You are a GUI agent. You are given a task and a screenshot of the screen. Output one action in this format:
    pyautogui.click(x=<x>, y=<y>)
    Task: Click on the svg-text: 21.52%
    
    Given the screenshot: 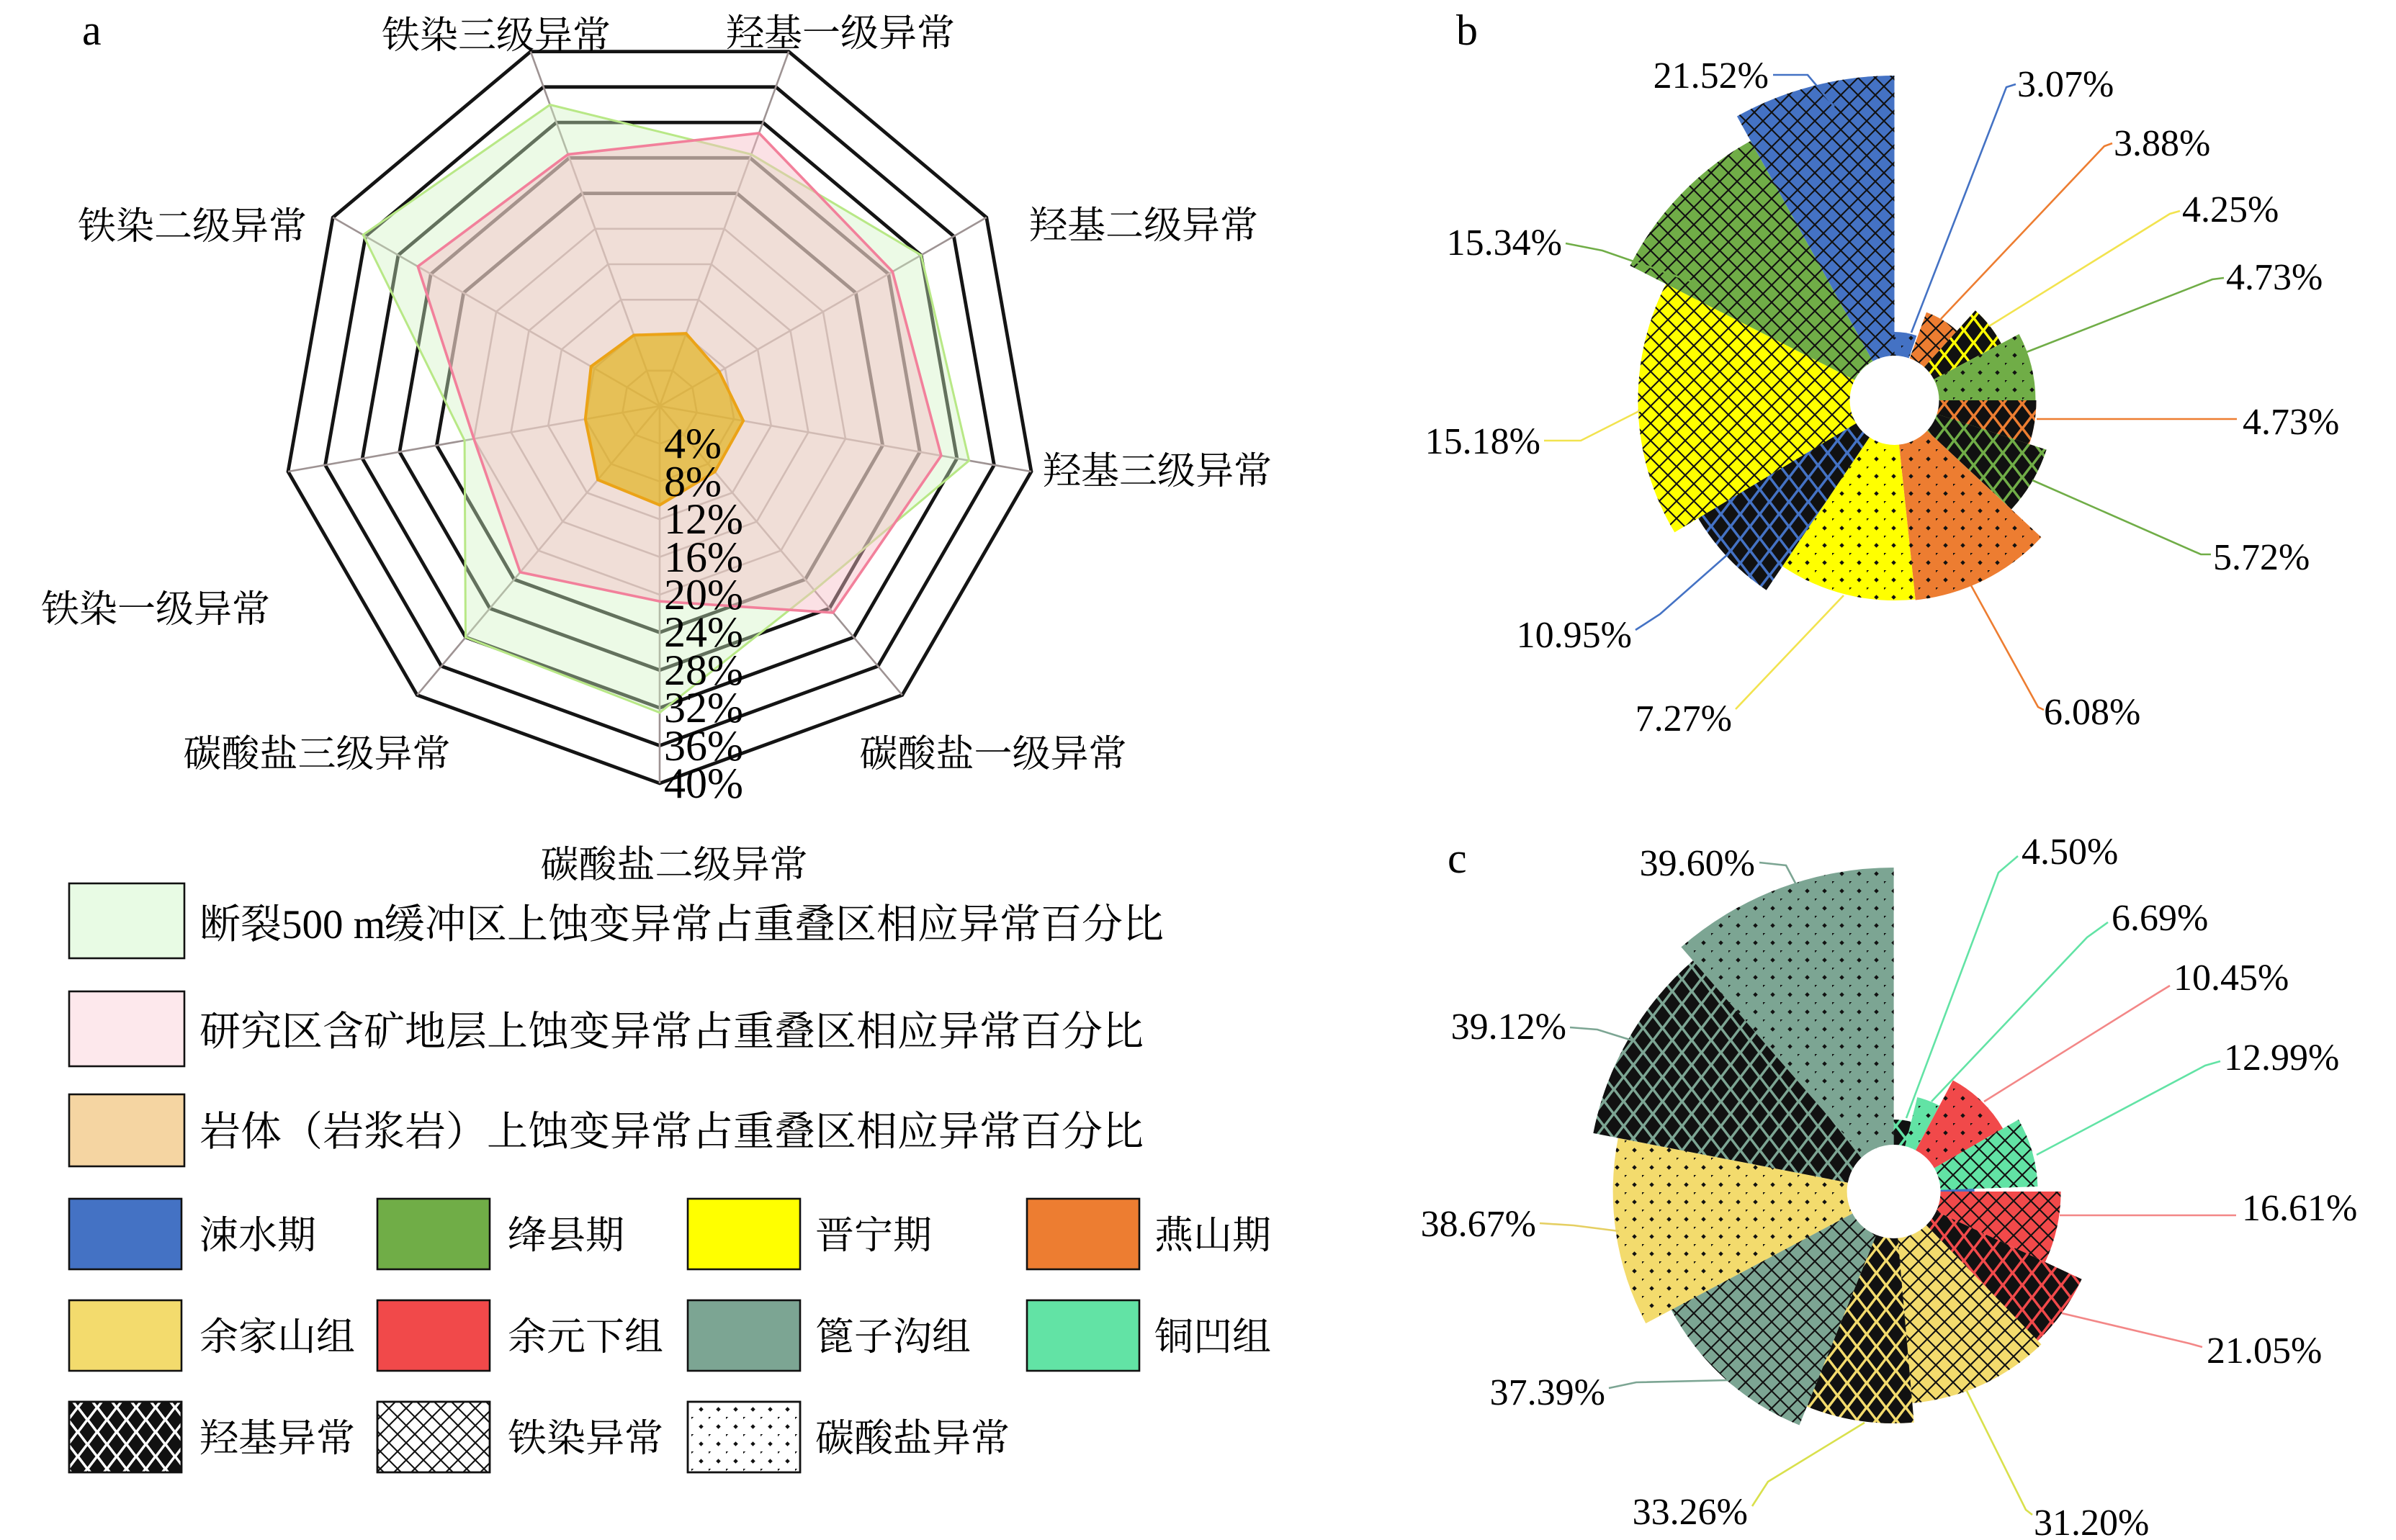 What is the action you would take?
    pyautogui.click(x=1711, y=75)
    